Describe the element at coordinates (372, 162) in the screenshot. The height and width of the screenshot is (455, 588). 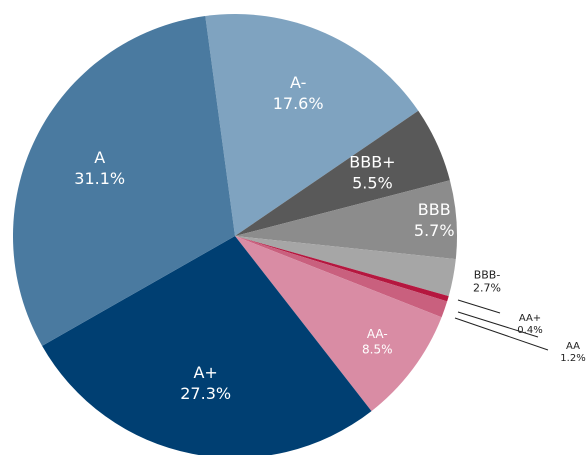
I see `slice-label: BBB+` at that location.